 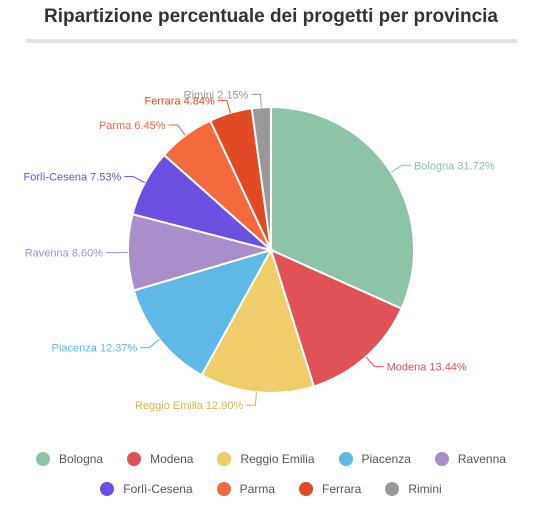 I want to click on legend-label: Forlì-Cesena, so click(x=158, y=489).